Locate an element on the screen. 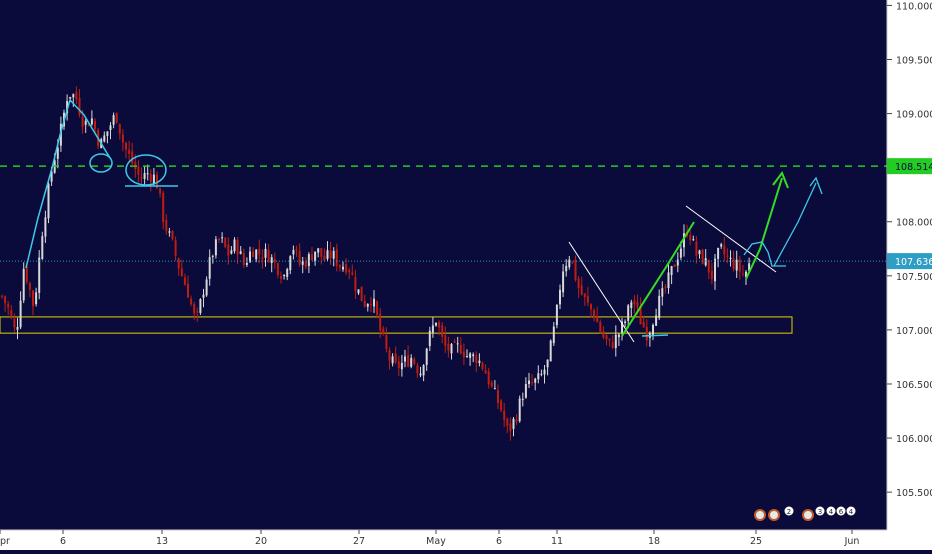  event-count-label: 4 is located at coordinates (831, 512).